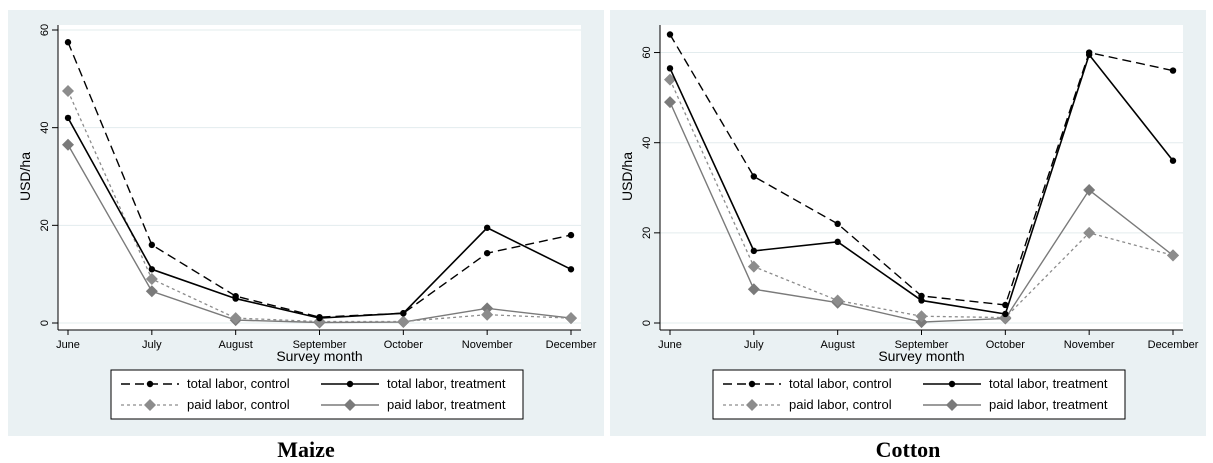  I want to click on maize-caption: Maize, so click(306, 449).